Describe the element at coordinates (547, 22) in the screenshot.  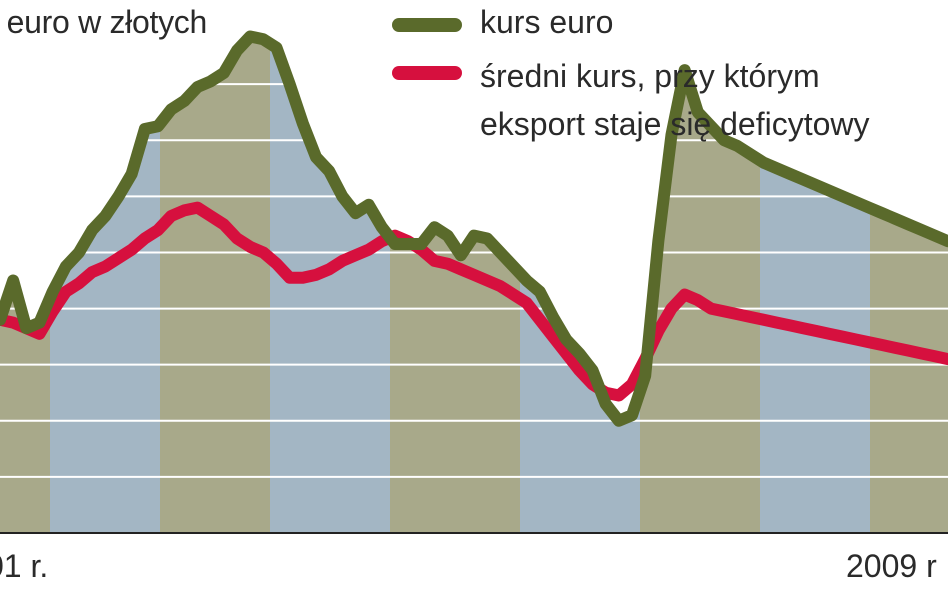
I see `legend-label-kurs-euro: kurs euro` at that location.